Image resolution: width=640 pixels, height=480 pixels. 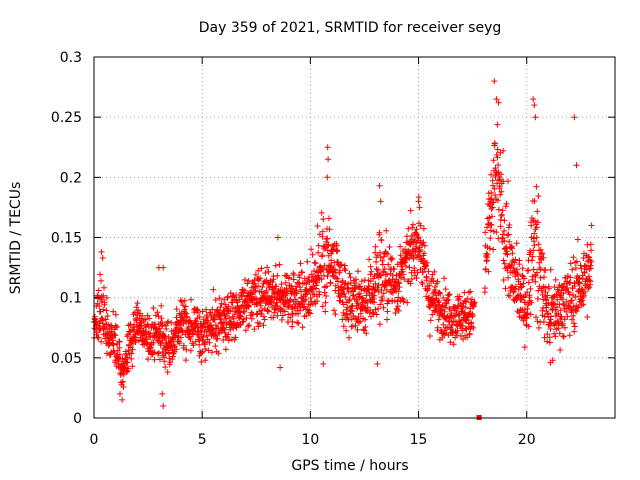 I want to click on x-tick-label: 0, so click(x=94, y=440).